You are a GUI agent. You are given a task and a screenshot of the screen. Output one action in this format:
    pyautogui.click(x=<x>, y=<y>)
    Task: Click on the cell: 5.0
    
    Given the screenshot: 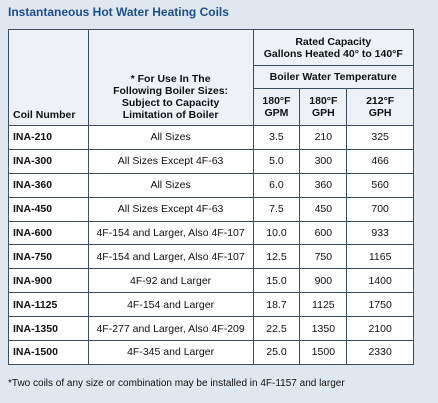 What is the action you would take?
    pyautogui.click(x=276, y=161)
    